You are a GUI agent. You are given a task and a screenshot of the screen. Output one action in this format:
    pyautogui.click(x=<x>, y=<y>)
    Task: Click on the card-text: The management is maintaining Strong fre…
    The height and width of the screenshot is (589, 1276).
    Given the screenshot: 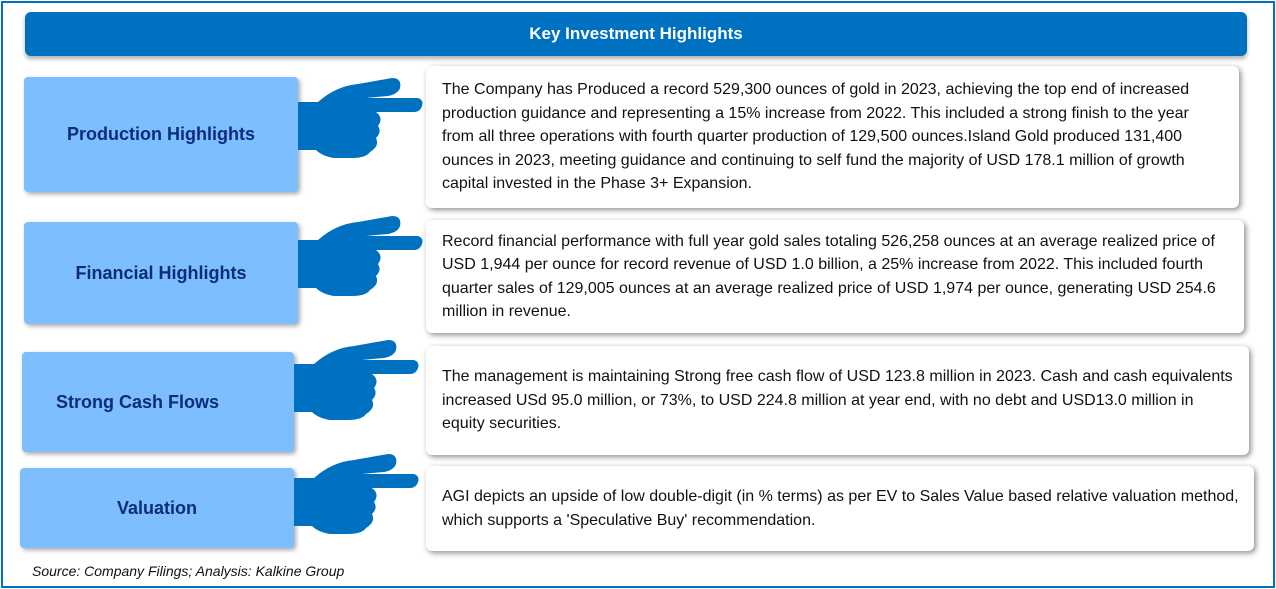 What is the action you would take?
    pyautogui.click(x=837, y=400)
    